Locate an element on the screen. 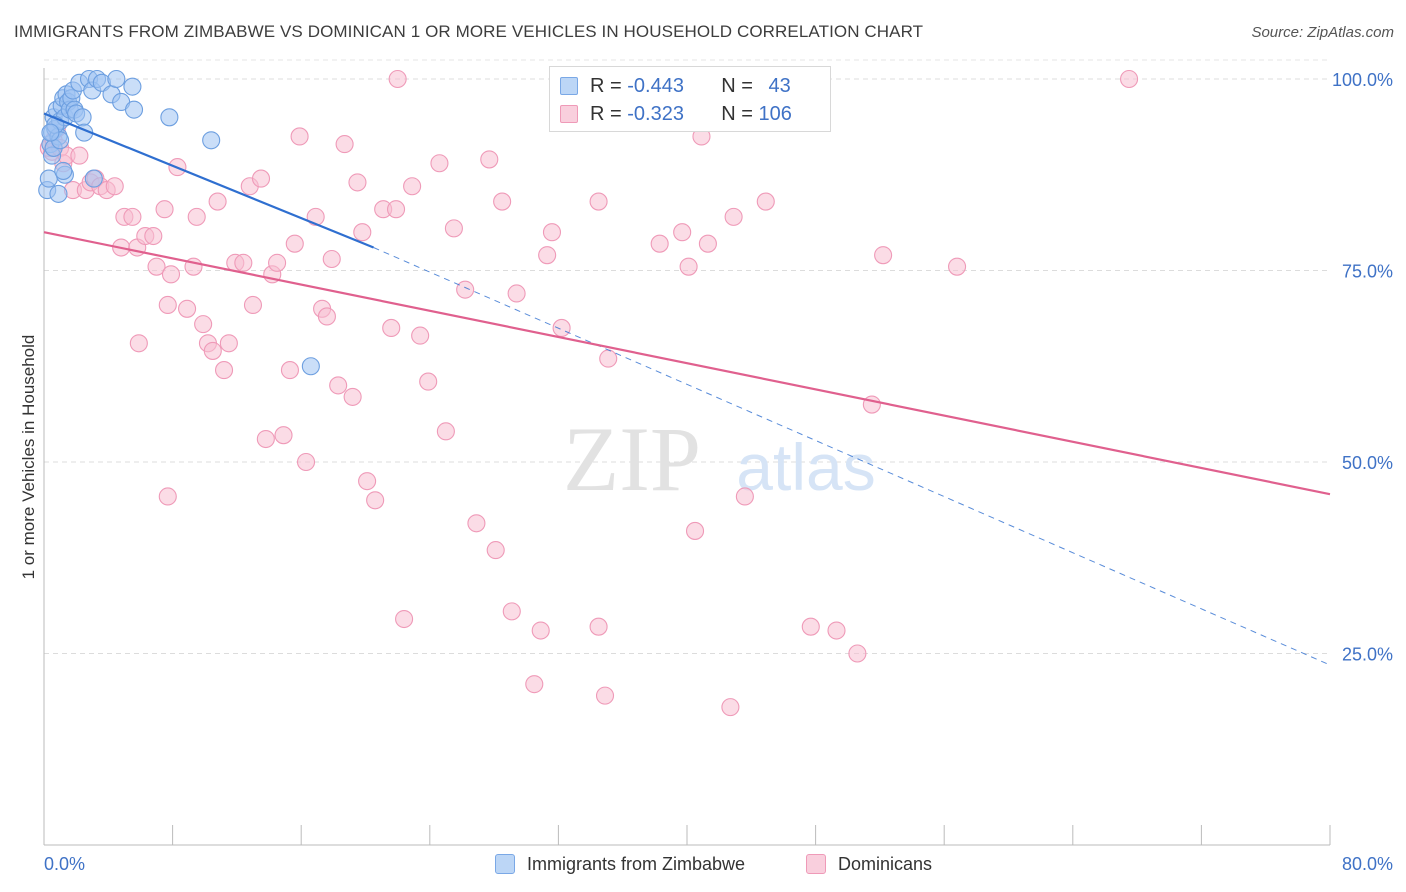 This screenshot has width=1406, height=892. y-axis-label: 1 or more Vehicles in Household is located at coordinates (28, 457).